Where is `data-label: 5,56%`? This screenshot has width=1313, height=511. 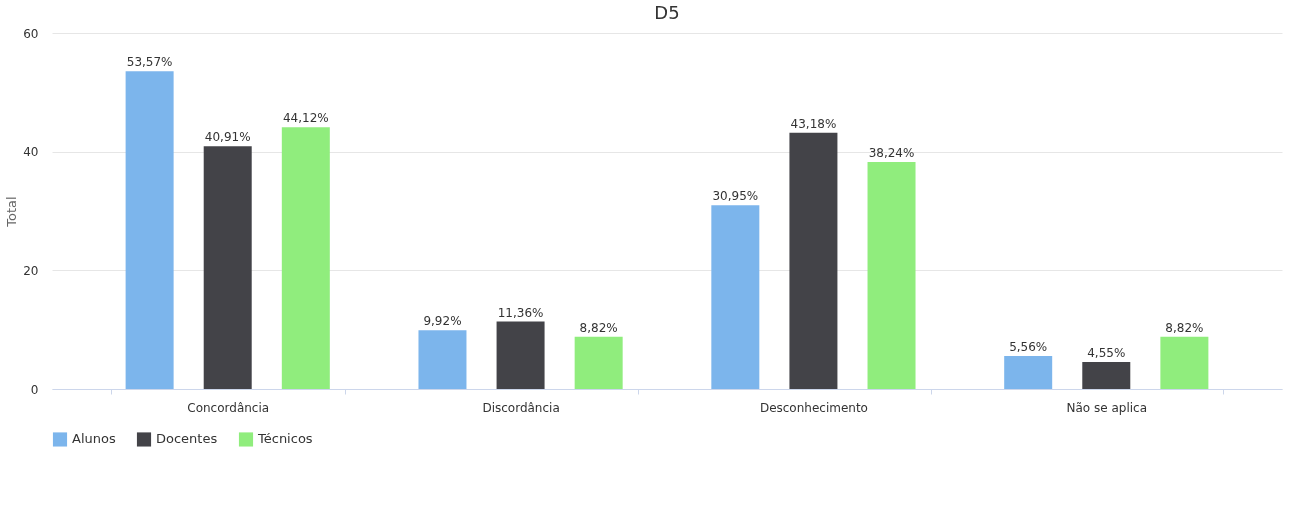
data-label: 5,56% is located at coordinates (1028, 347).